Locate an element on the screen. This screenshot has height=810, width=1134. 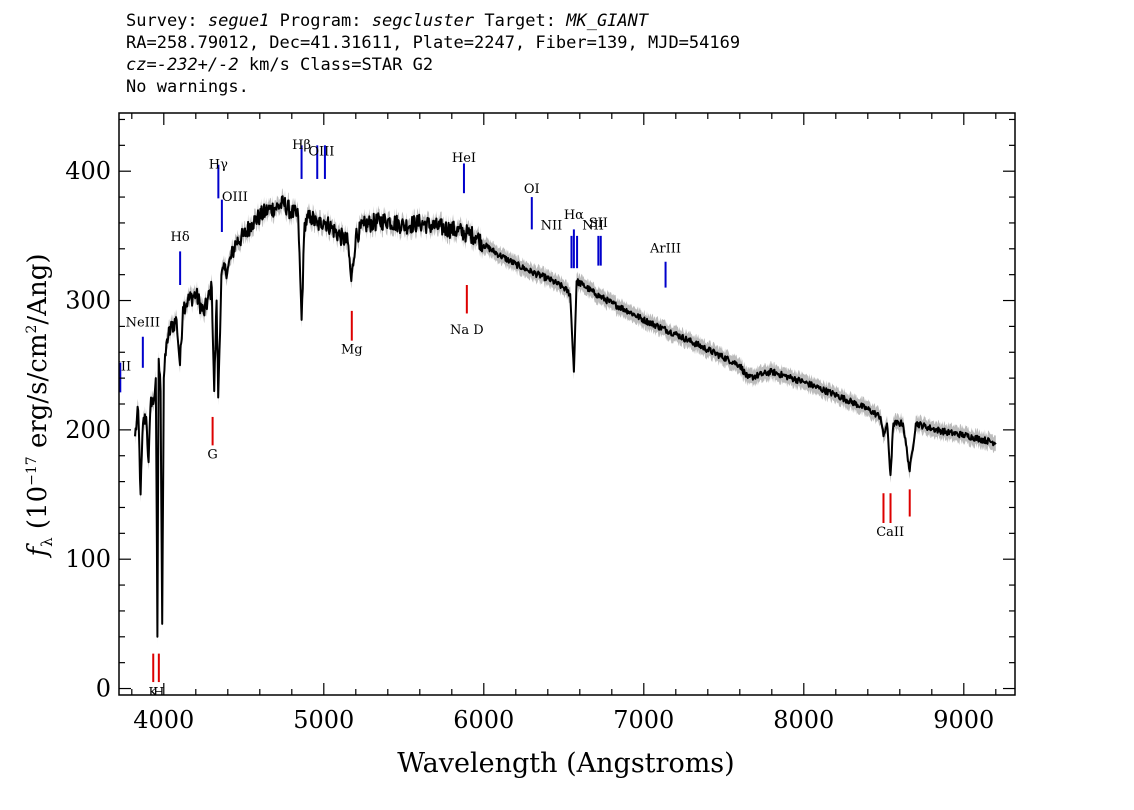
line-label: ArIII is located at coordinates (665, 249).